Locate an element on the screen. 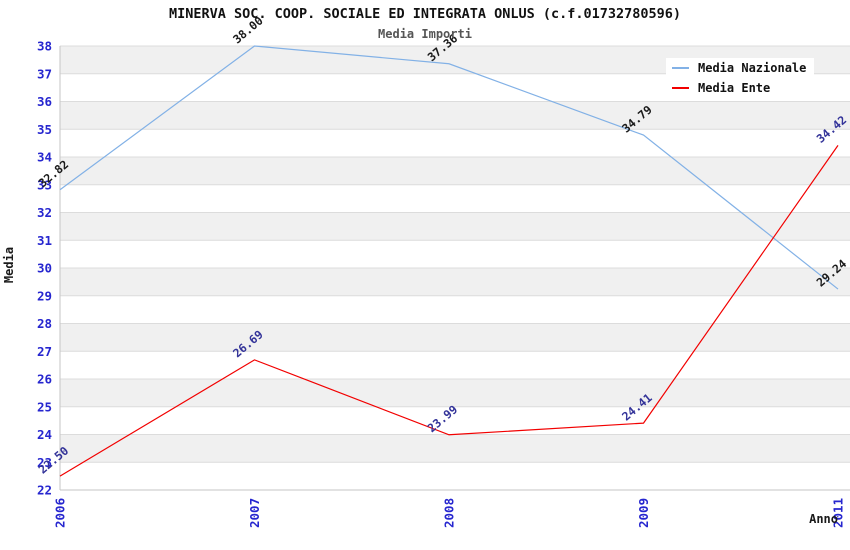  y-axis-title: Media is located at coordinates (9, 265).